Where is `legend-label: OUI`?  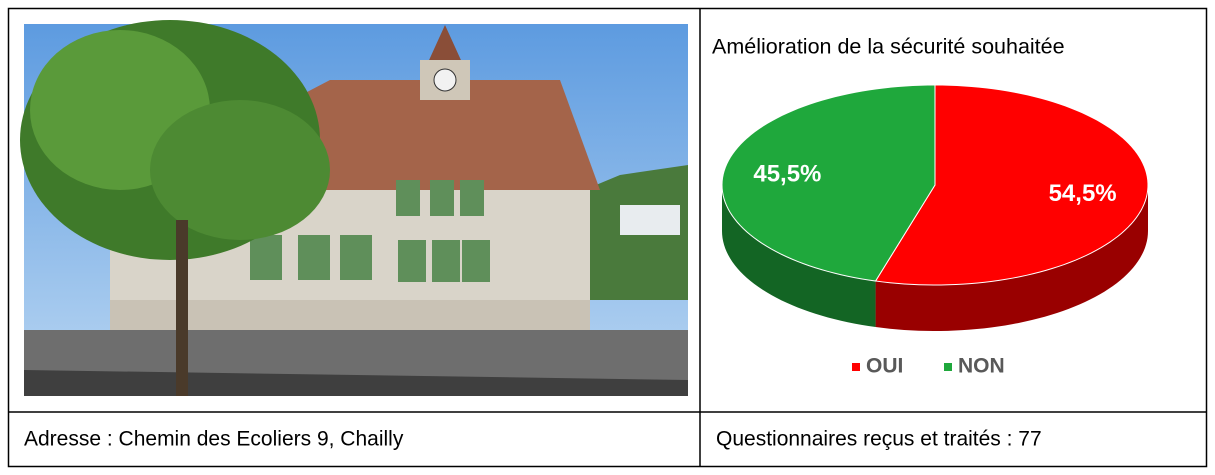
legend-label: OUI is located at coordinates (884, 366).